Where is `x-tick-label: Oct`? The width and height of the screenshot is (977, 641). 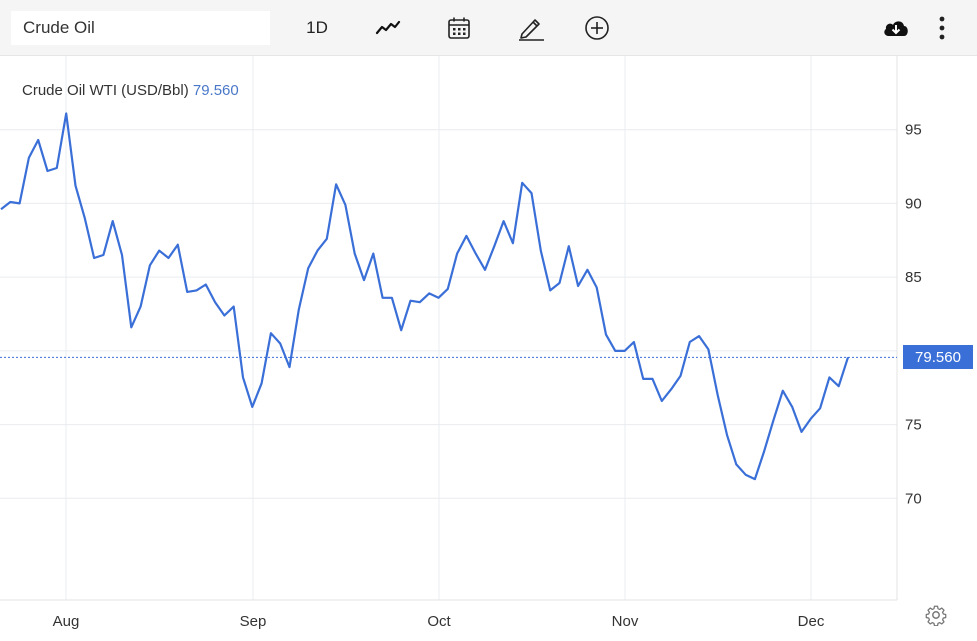 x-tick-label: Oct is located at coordinates (439, 621).